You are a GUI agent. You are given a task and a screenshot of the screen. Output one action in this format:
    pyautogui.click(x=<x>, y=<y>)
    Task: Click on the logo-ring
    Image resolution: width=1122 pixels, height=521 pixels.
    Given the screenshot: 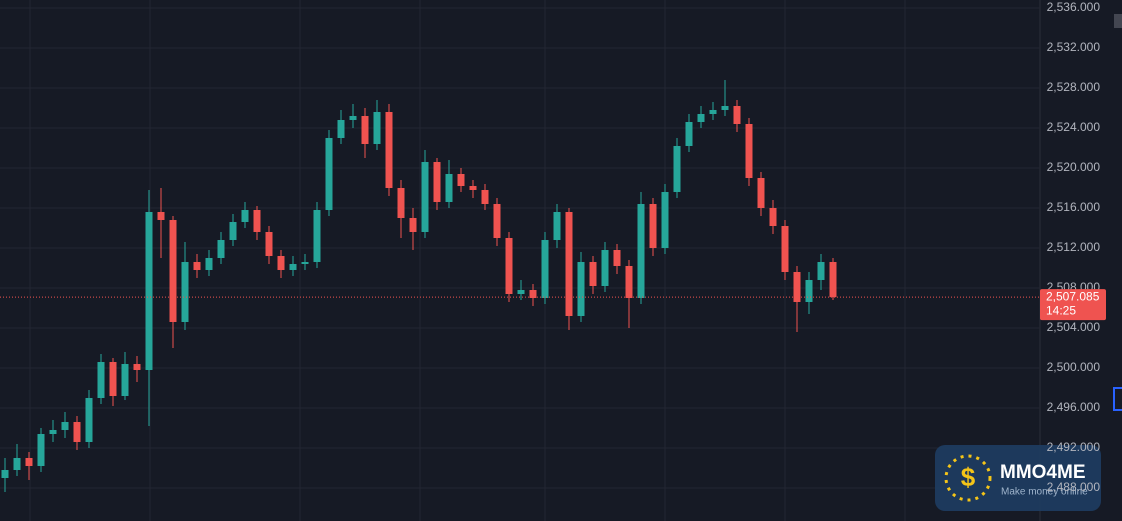 What is the action you would take?
    pyautogui.click(x=968, y=478)
    